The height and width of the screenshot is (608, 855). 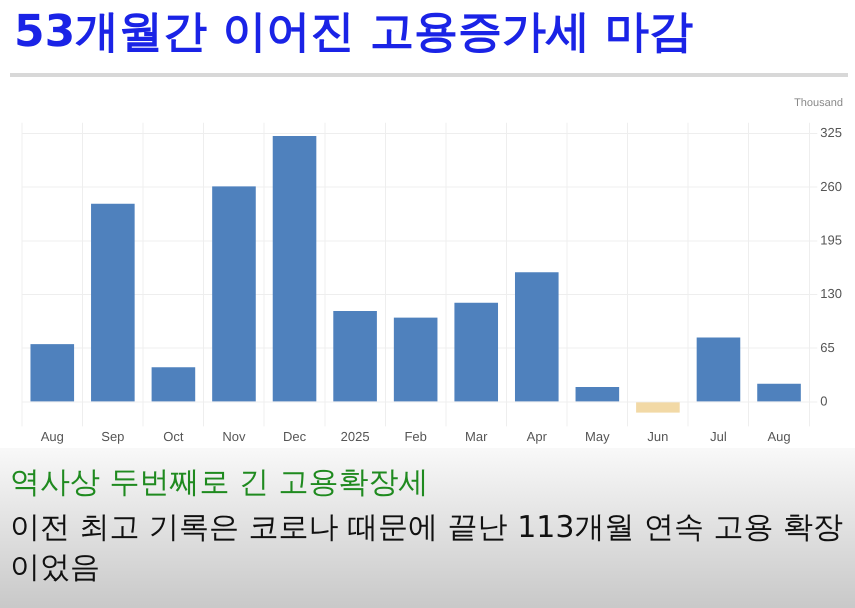 What do you see at coordinates (831, 132) in the screenshot?
I see `y-tick-label: 325` at bounding box center [831, 132].